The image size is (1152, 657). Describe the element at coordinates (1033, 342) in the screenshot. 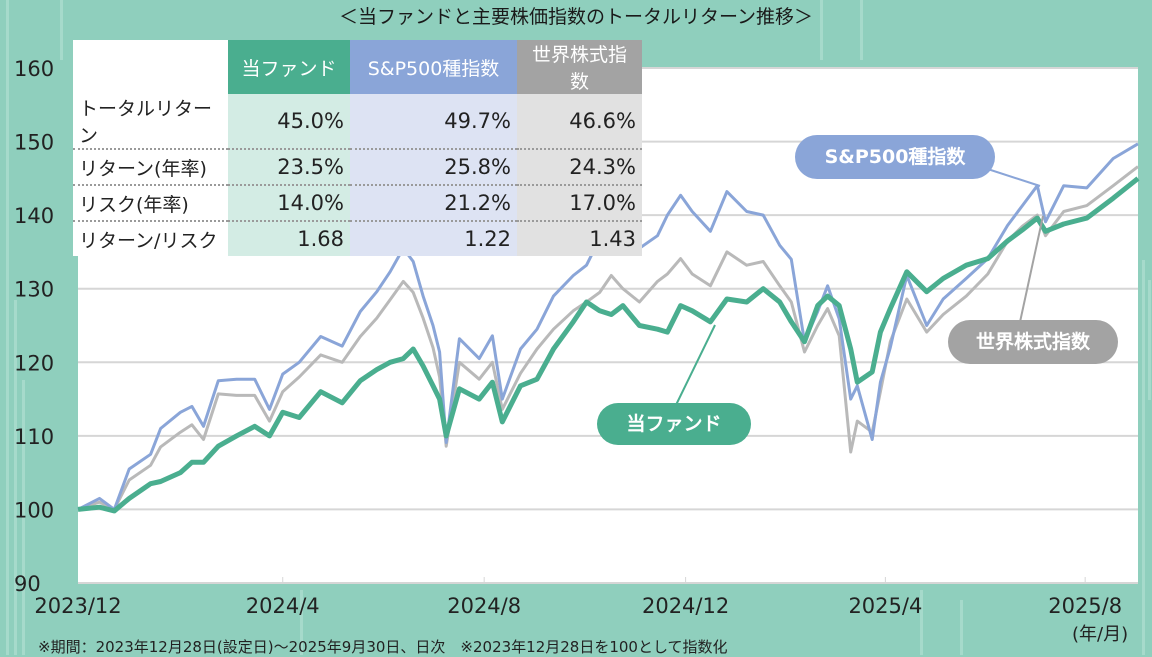

I see `world-callout: 世界株式指数` at that location.